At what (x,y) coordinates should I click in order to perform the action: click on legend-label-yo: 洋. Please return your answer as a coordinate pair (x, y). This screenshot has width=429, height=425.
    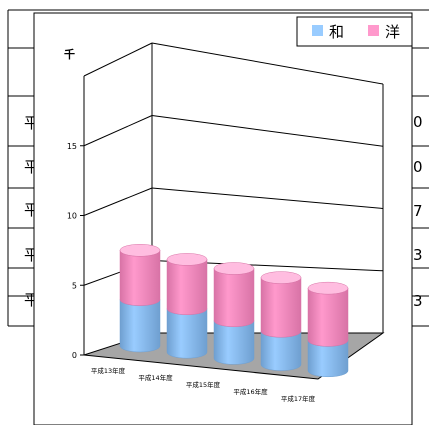
    Looking at the image, I should click on (392, 32).